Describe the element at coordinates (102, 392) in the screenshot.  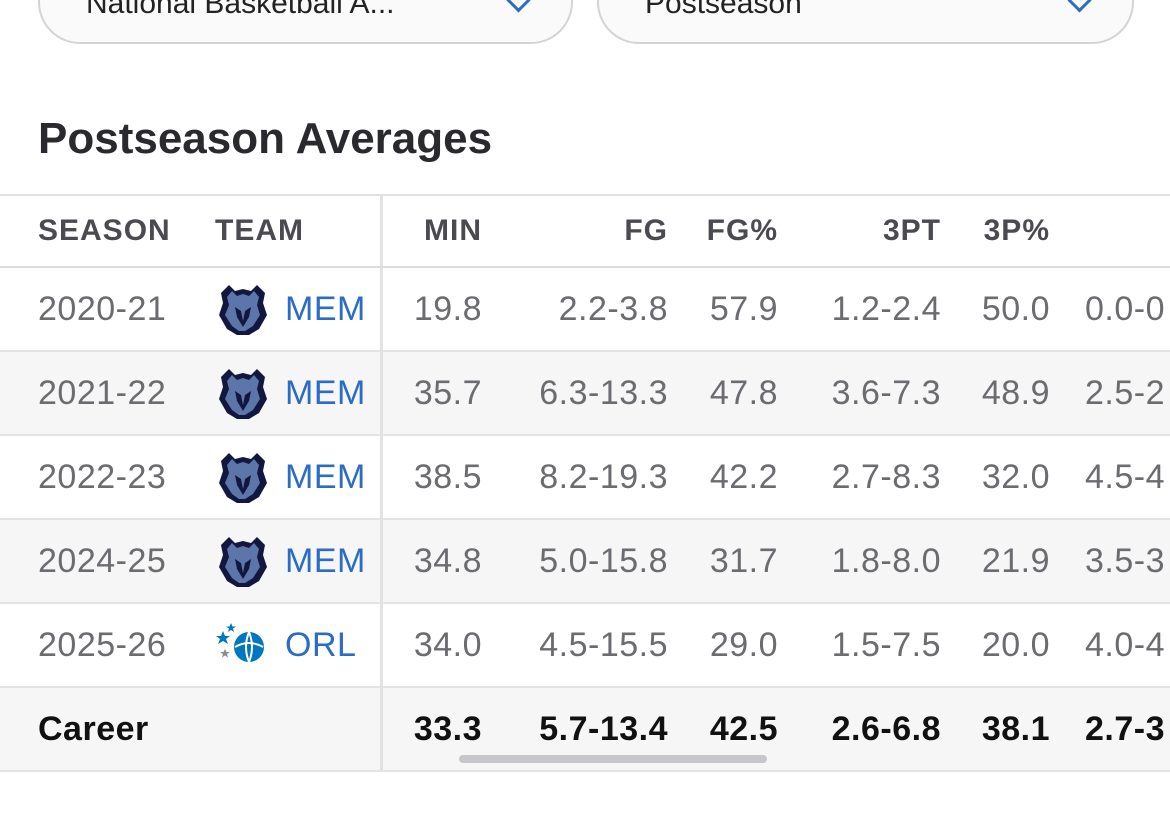
I see `season-cell: 2021-22` at that location.